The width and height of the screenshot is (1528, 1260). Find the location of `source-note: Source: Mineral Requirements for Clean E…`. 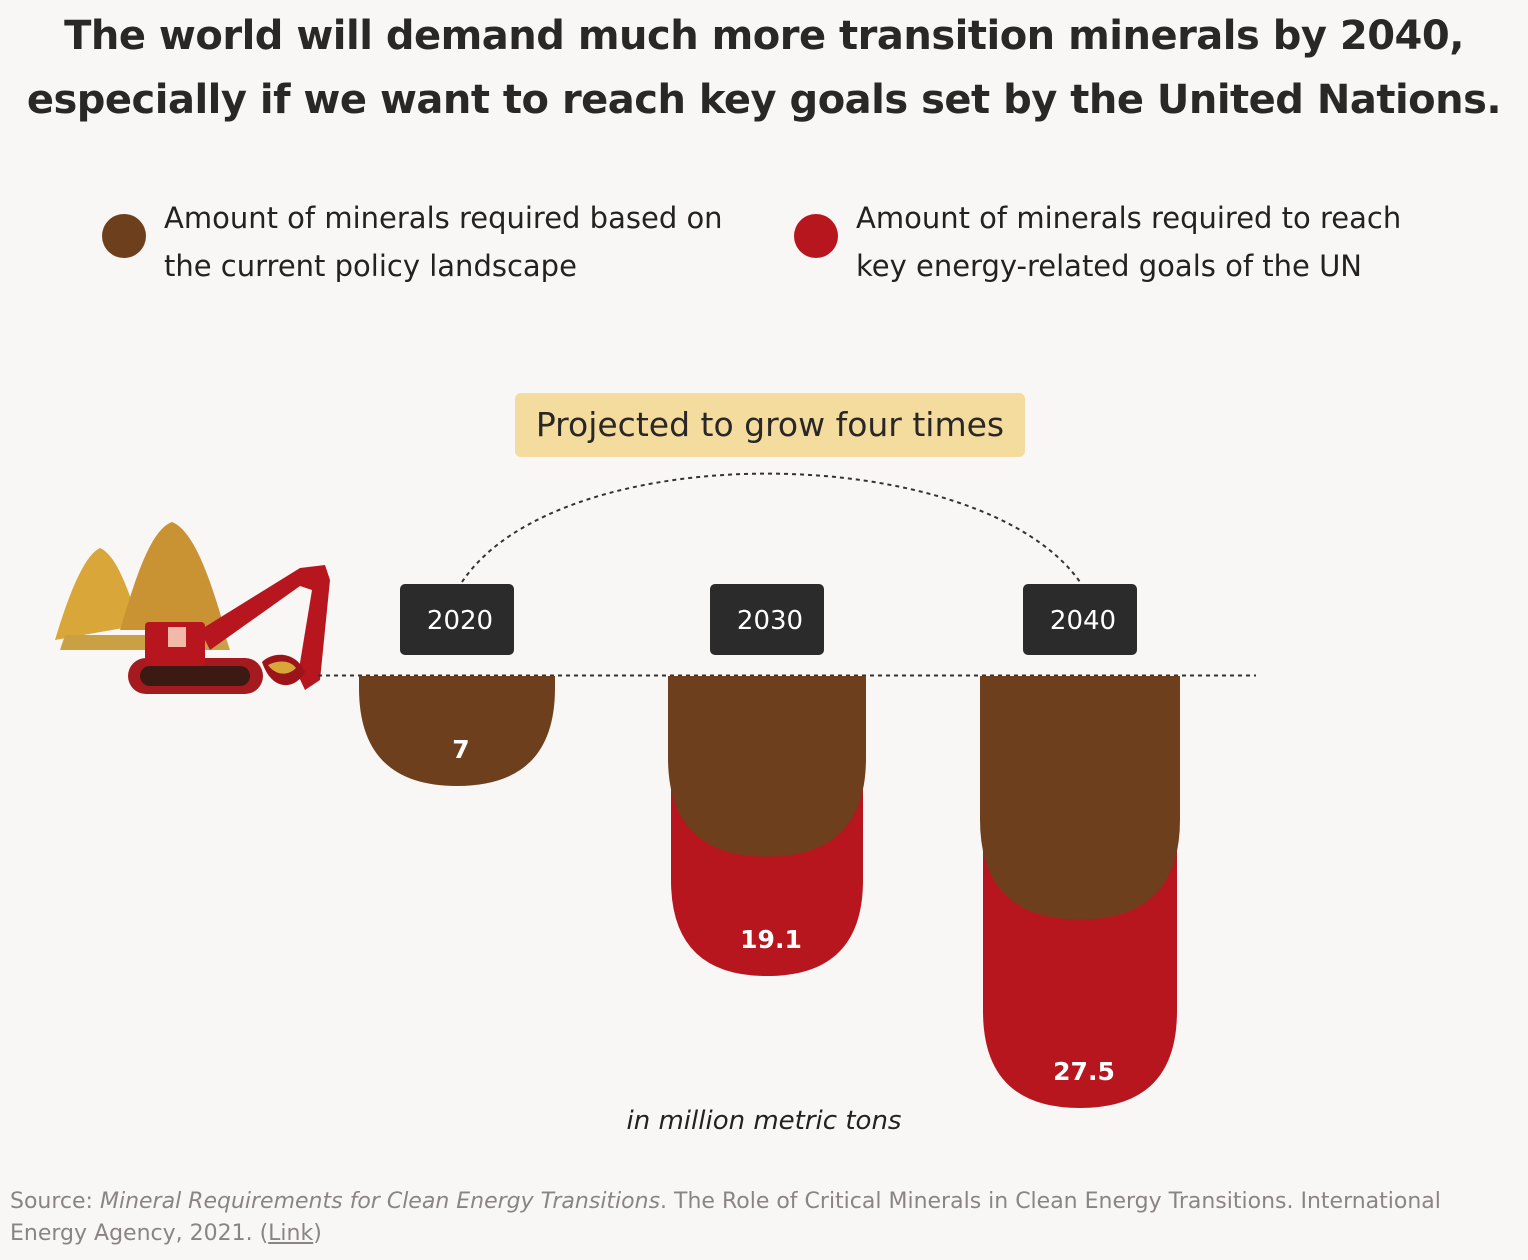

source-note: Source: Mineral Requirements for Clean E… is located at coordinates (725, 1217).